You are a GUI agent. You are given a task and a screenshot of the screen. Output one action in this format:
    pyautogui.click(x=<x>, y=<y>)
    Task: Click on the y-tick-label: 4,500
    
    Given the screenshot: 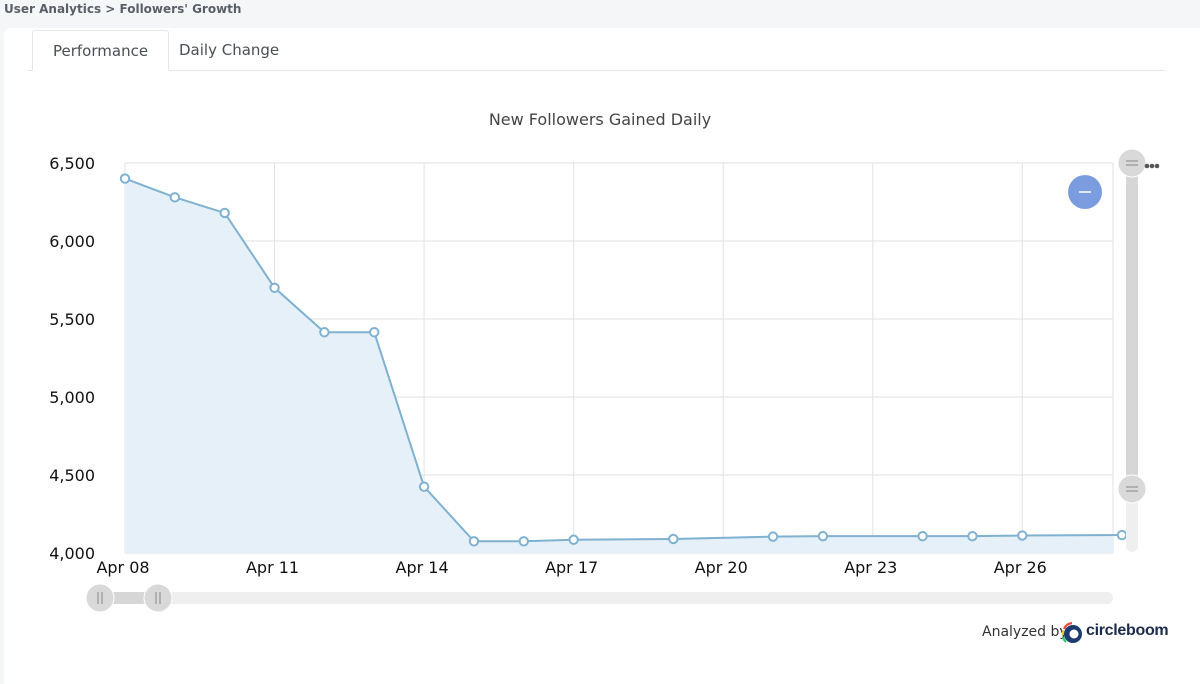 What is the action you would take?
    pyautogui.click(x=72, y=475)
    